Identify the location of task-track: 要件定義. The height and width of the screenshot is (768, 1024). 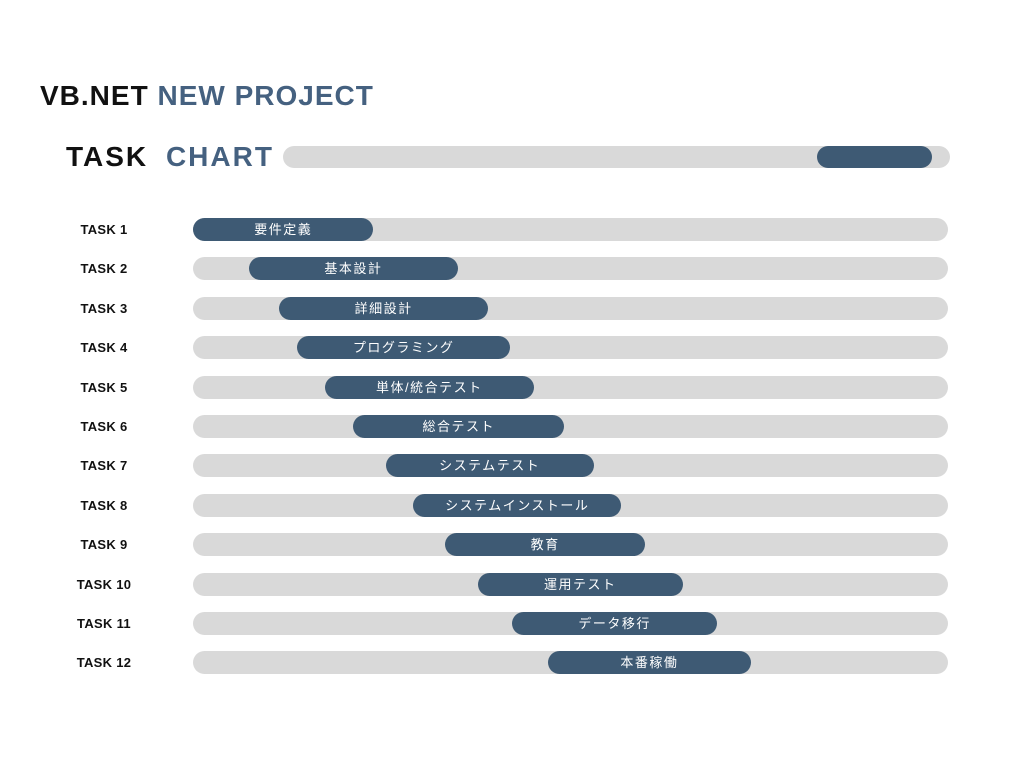
(570, 229).